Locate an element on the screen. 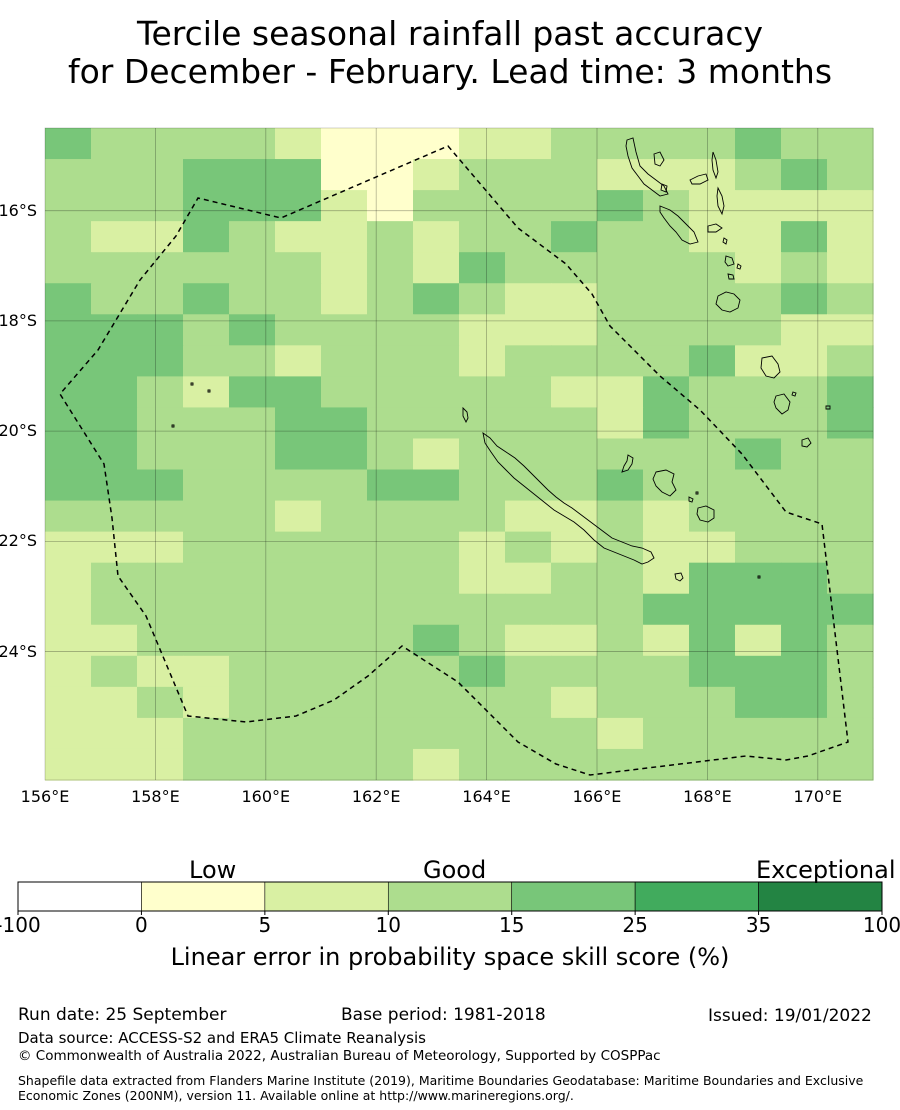 The height and width of the screenshot is (1110, 900). colorbar-tick-label: 15 is located at coordinates (511, 925).